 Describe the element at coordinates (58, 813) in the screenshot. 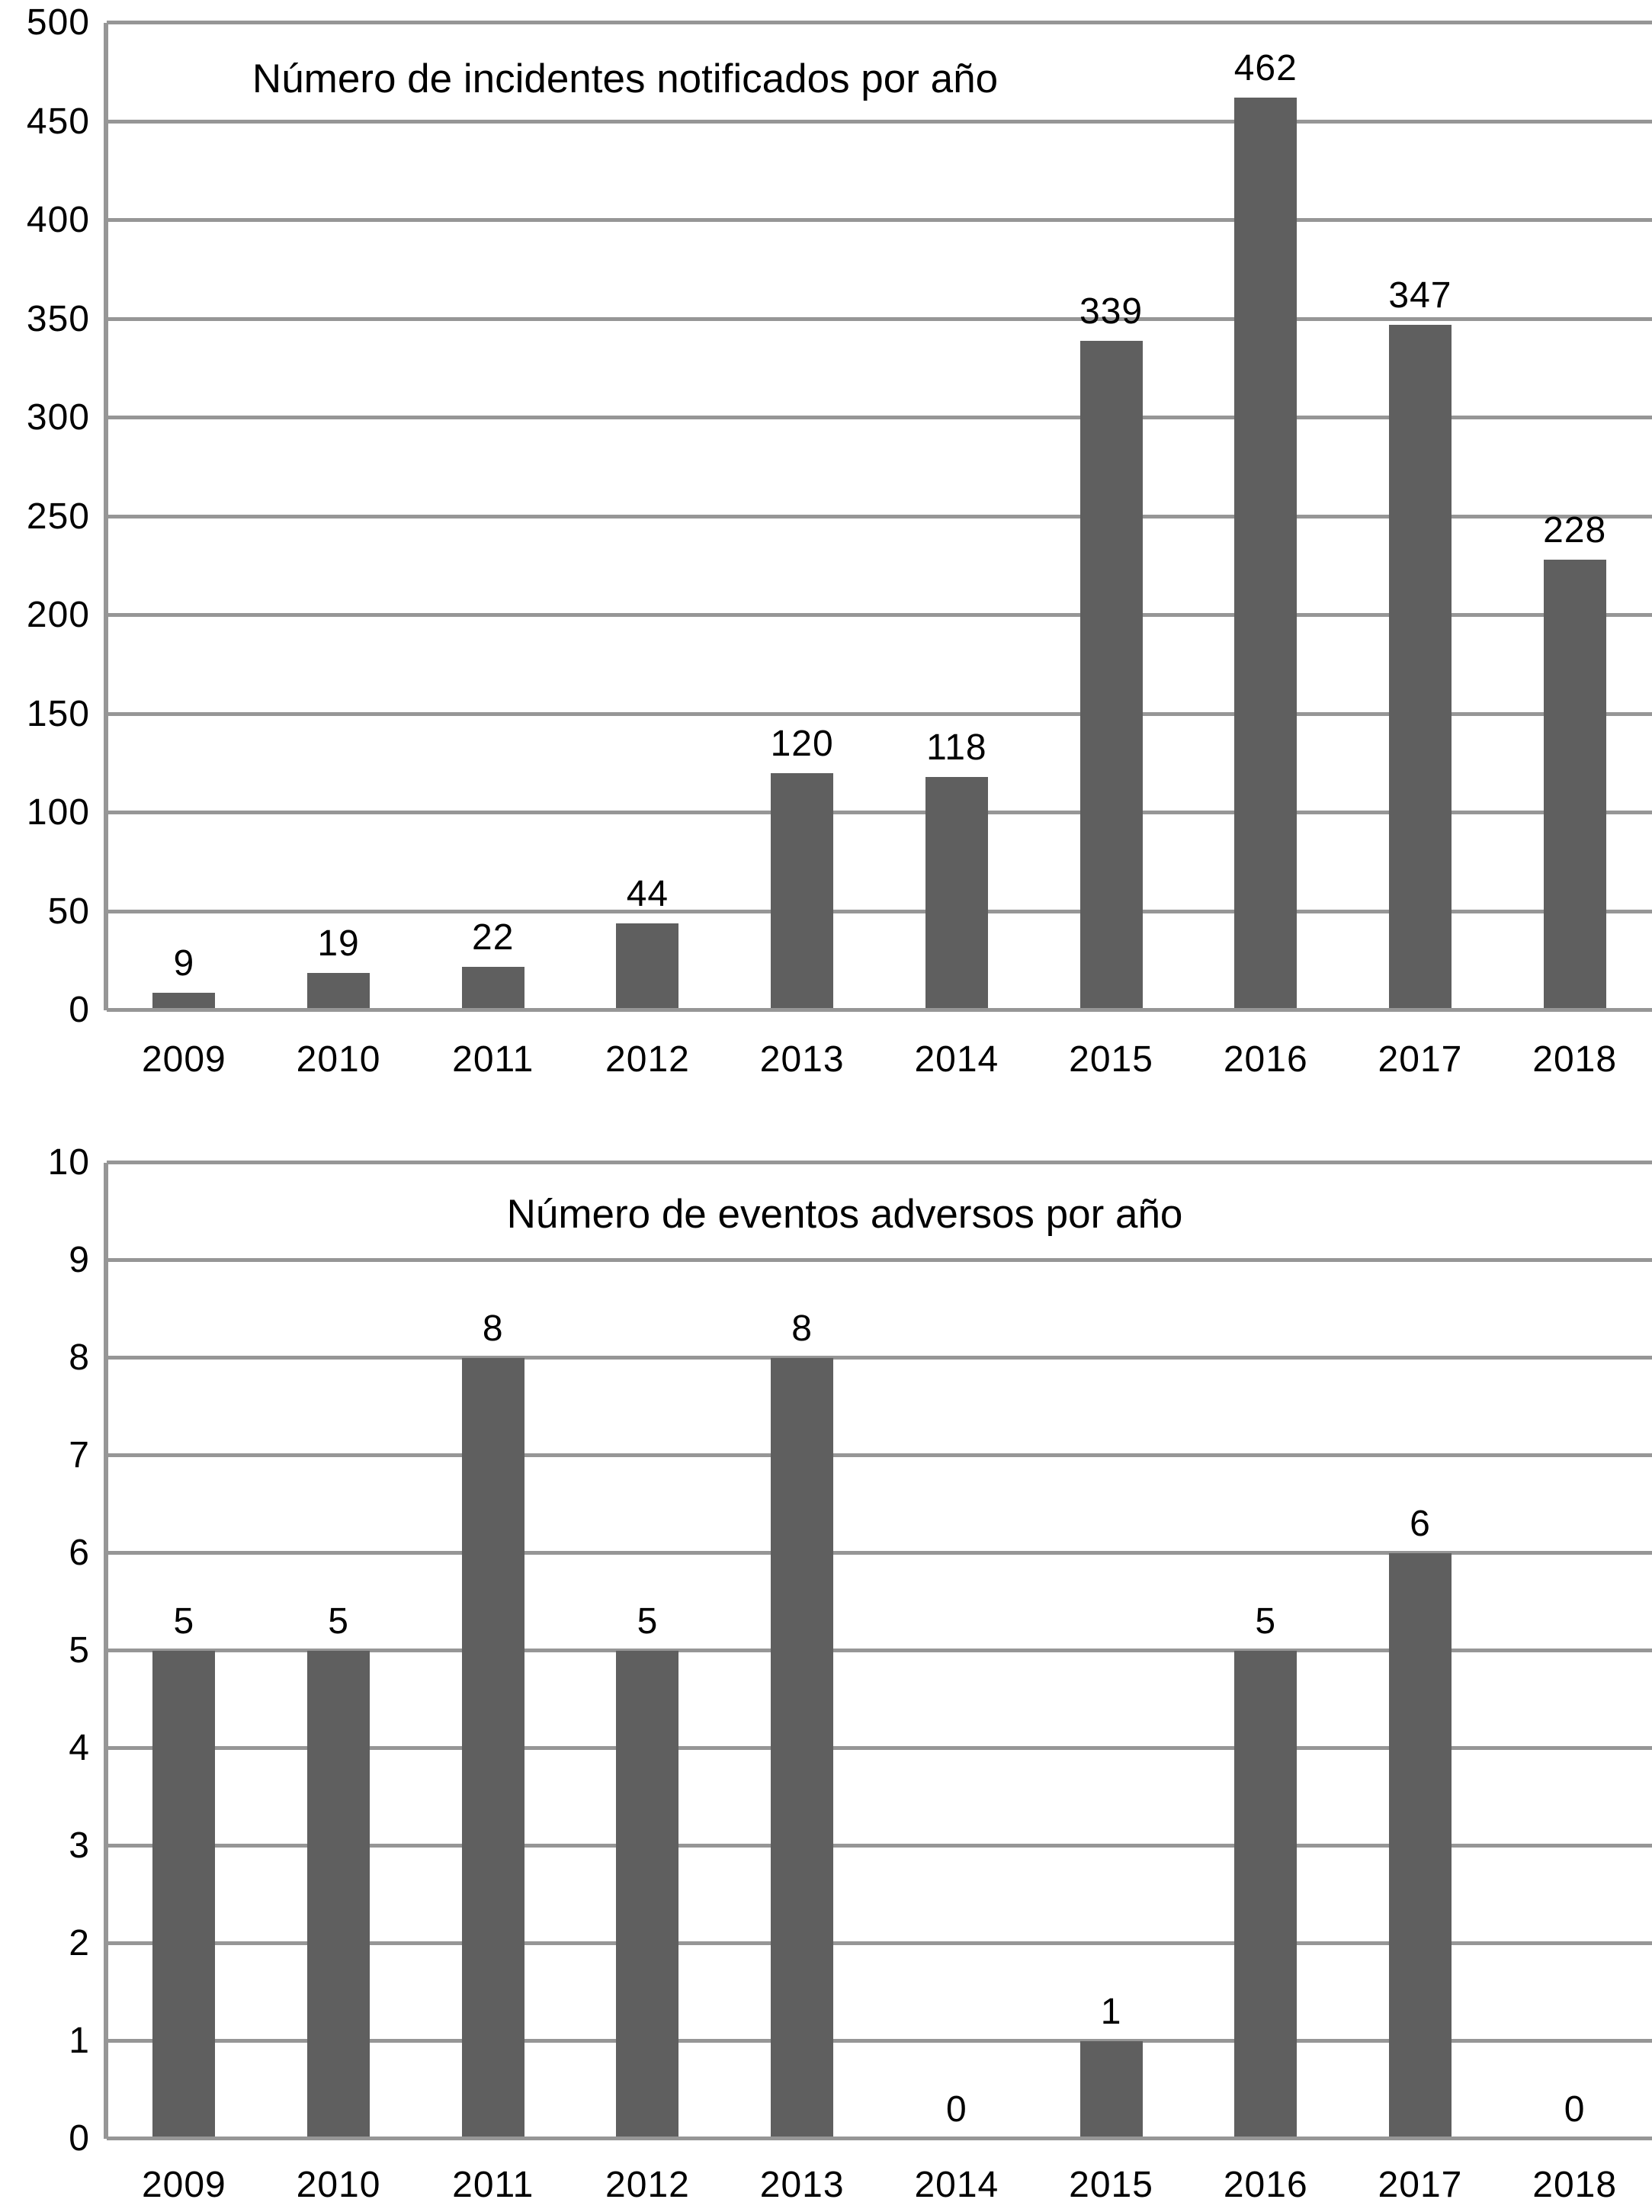

I see `y-axis-tick-label: 100` at that location.